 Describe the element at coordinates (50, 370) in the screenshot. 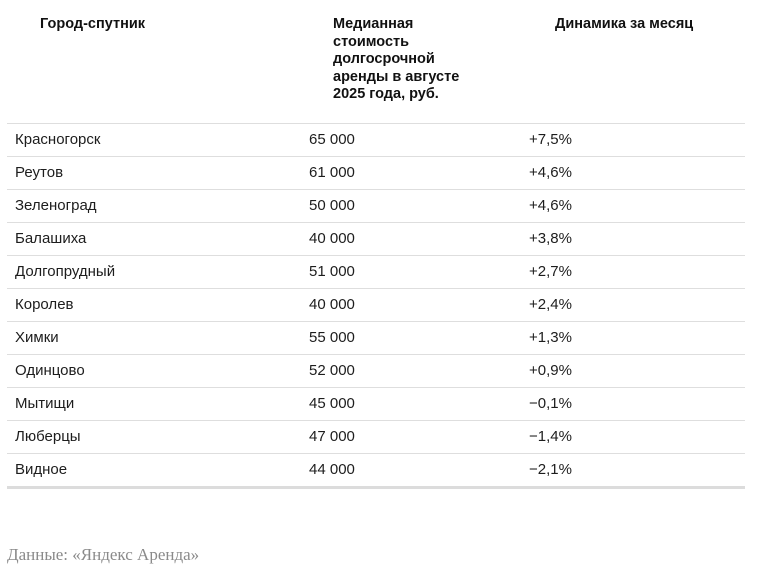

I see `cell-city: Одинцово` at that location.